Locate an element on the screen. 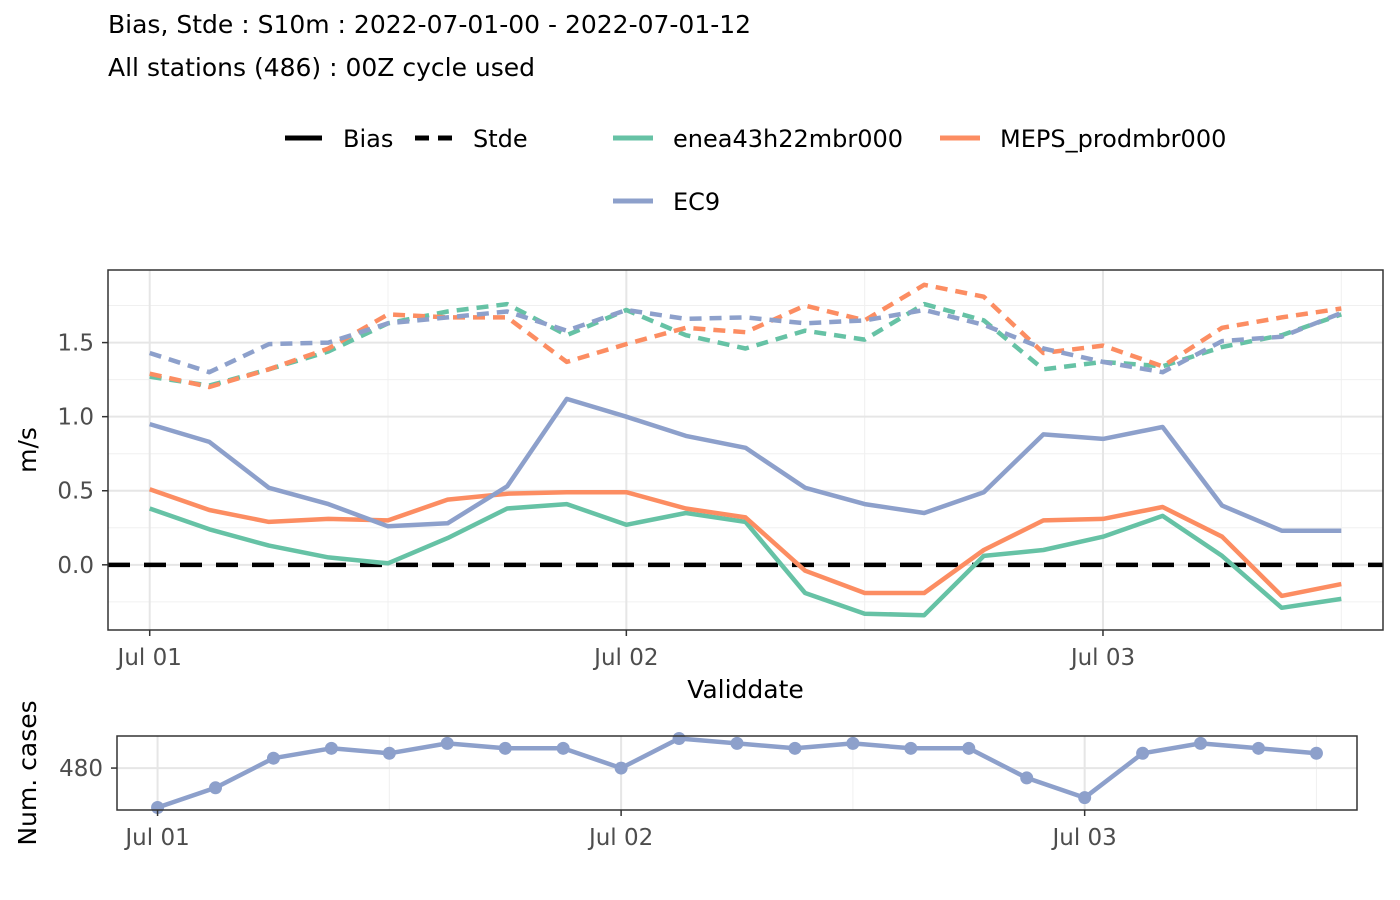  x-tick-label-0: Jul 01 is located at coordinates (149, 658).